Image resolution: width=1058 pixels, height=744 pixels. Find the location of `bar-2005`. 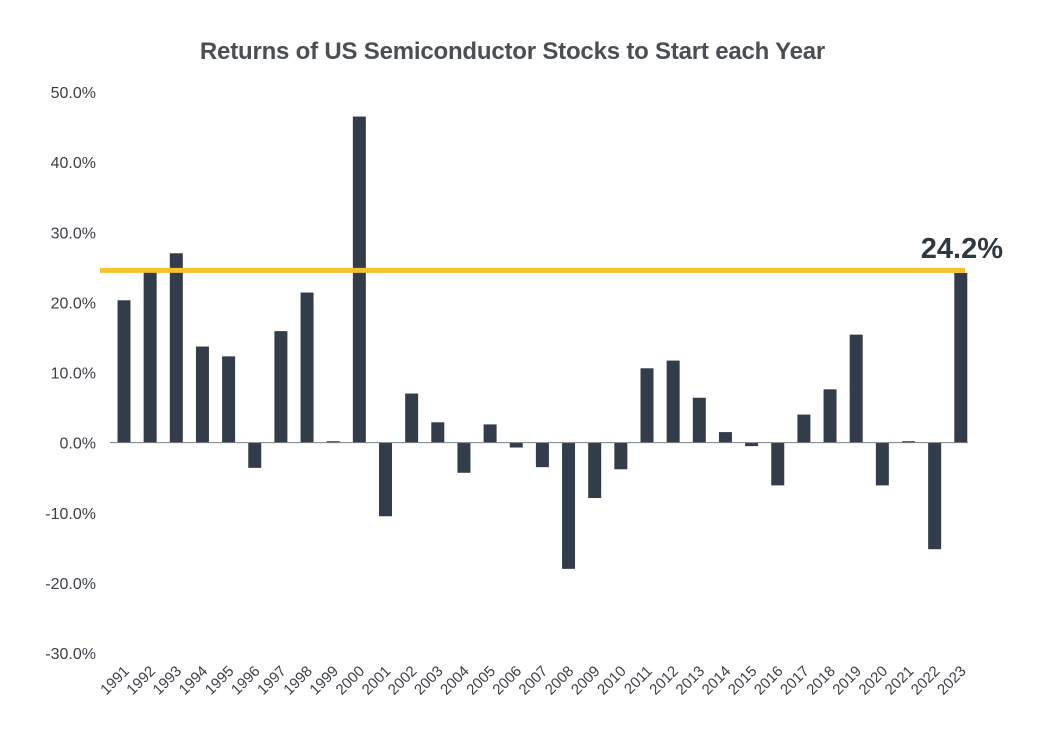

bar-2005 is located at coordinates (490, 433).